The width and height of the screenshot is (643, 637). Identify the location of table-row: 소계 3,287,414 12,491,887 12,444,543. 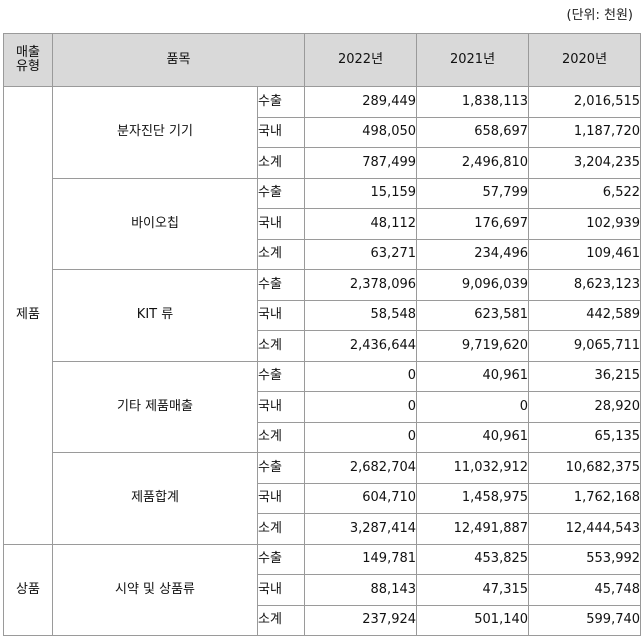
(323, 529).